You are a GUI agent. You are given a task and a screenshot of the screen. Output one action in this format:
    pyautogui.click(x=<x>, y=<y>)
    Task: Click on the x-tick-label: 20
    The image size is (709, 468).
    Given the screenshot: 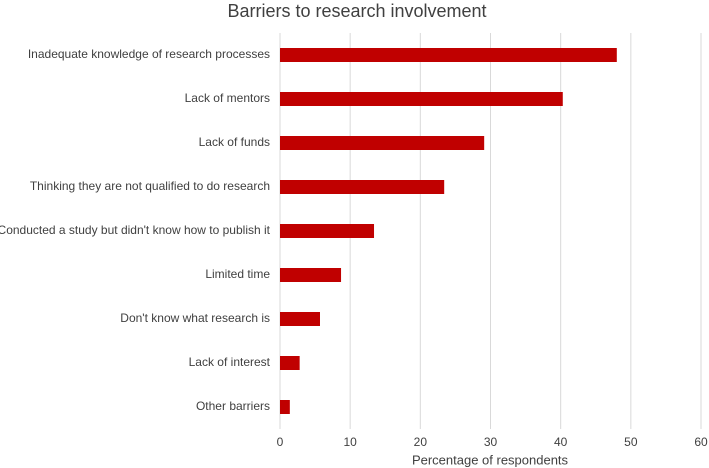 What is the action you would take?
    pyautogui.click(x=421, y=442)
    